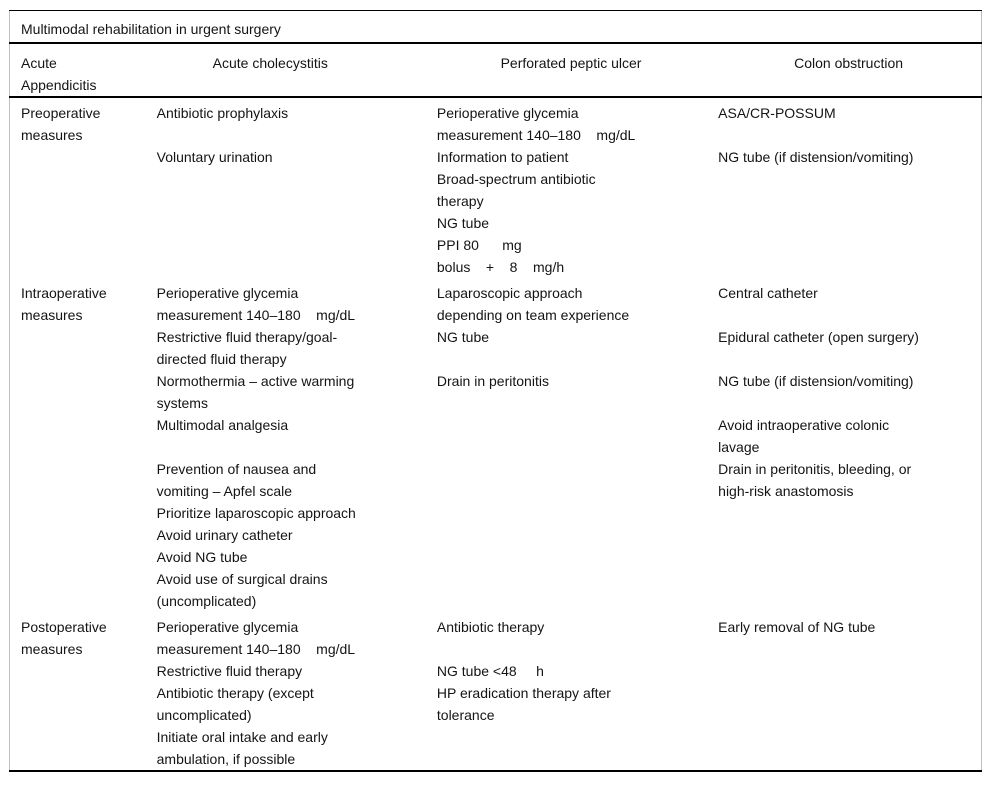 This screenshot has width=992, height=796. I want to click on table-cell: ASA/CR-POSSUM, so click(777, 113).